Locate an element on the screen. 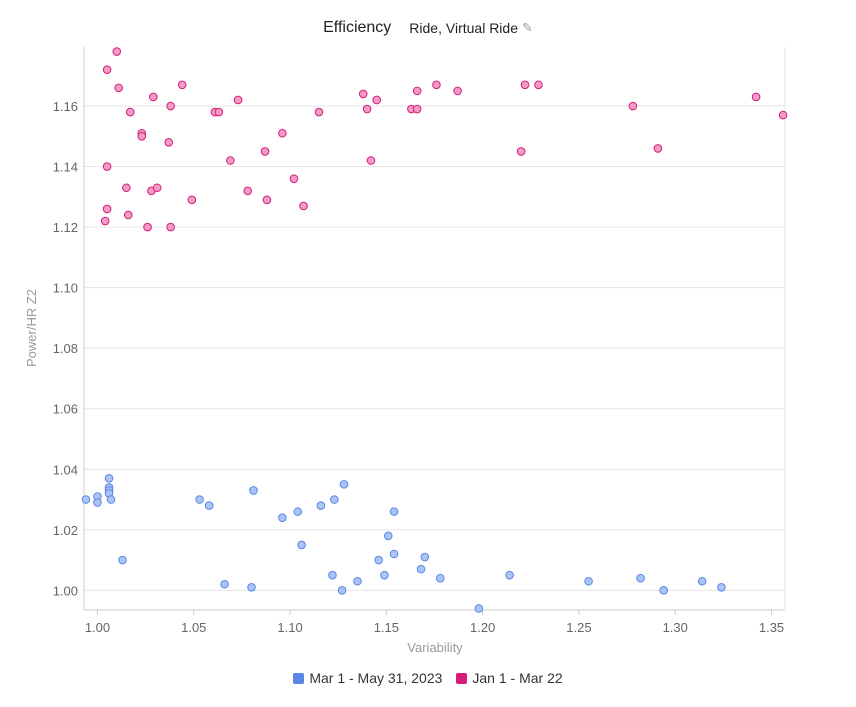 The image size is (856, 707). x-tick-label: 1.20 is located at coordinates (482, 627).